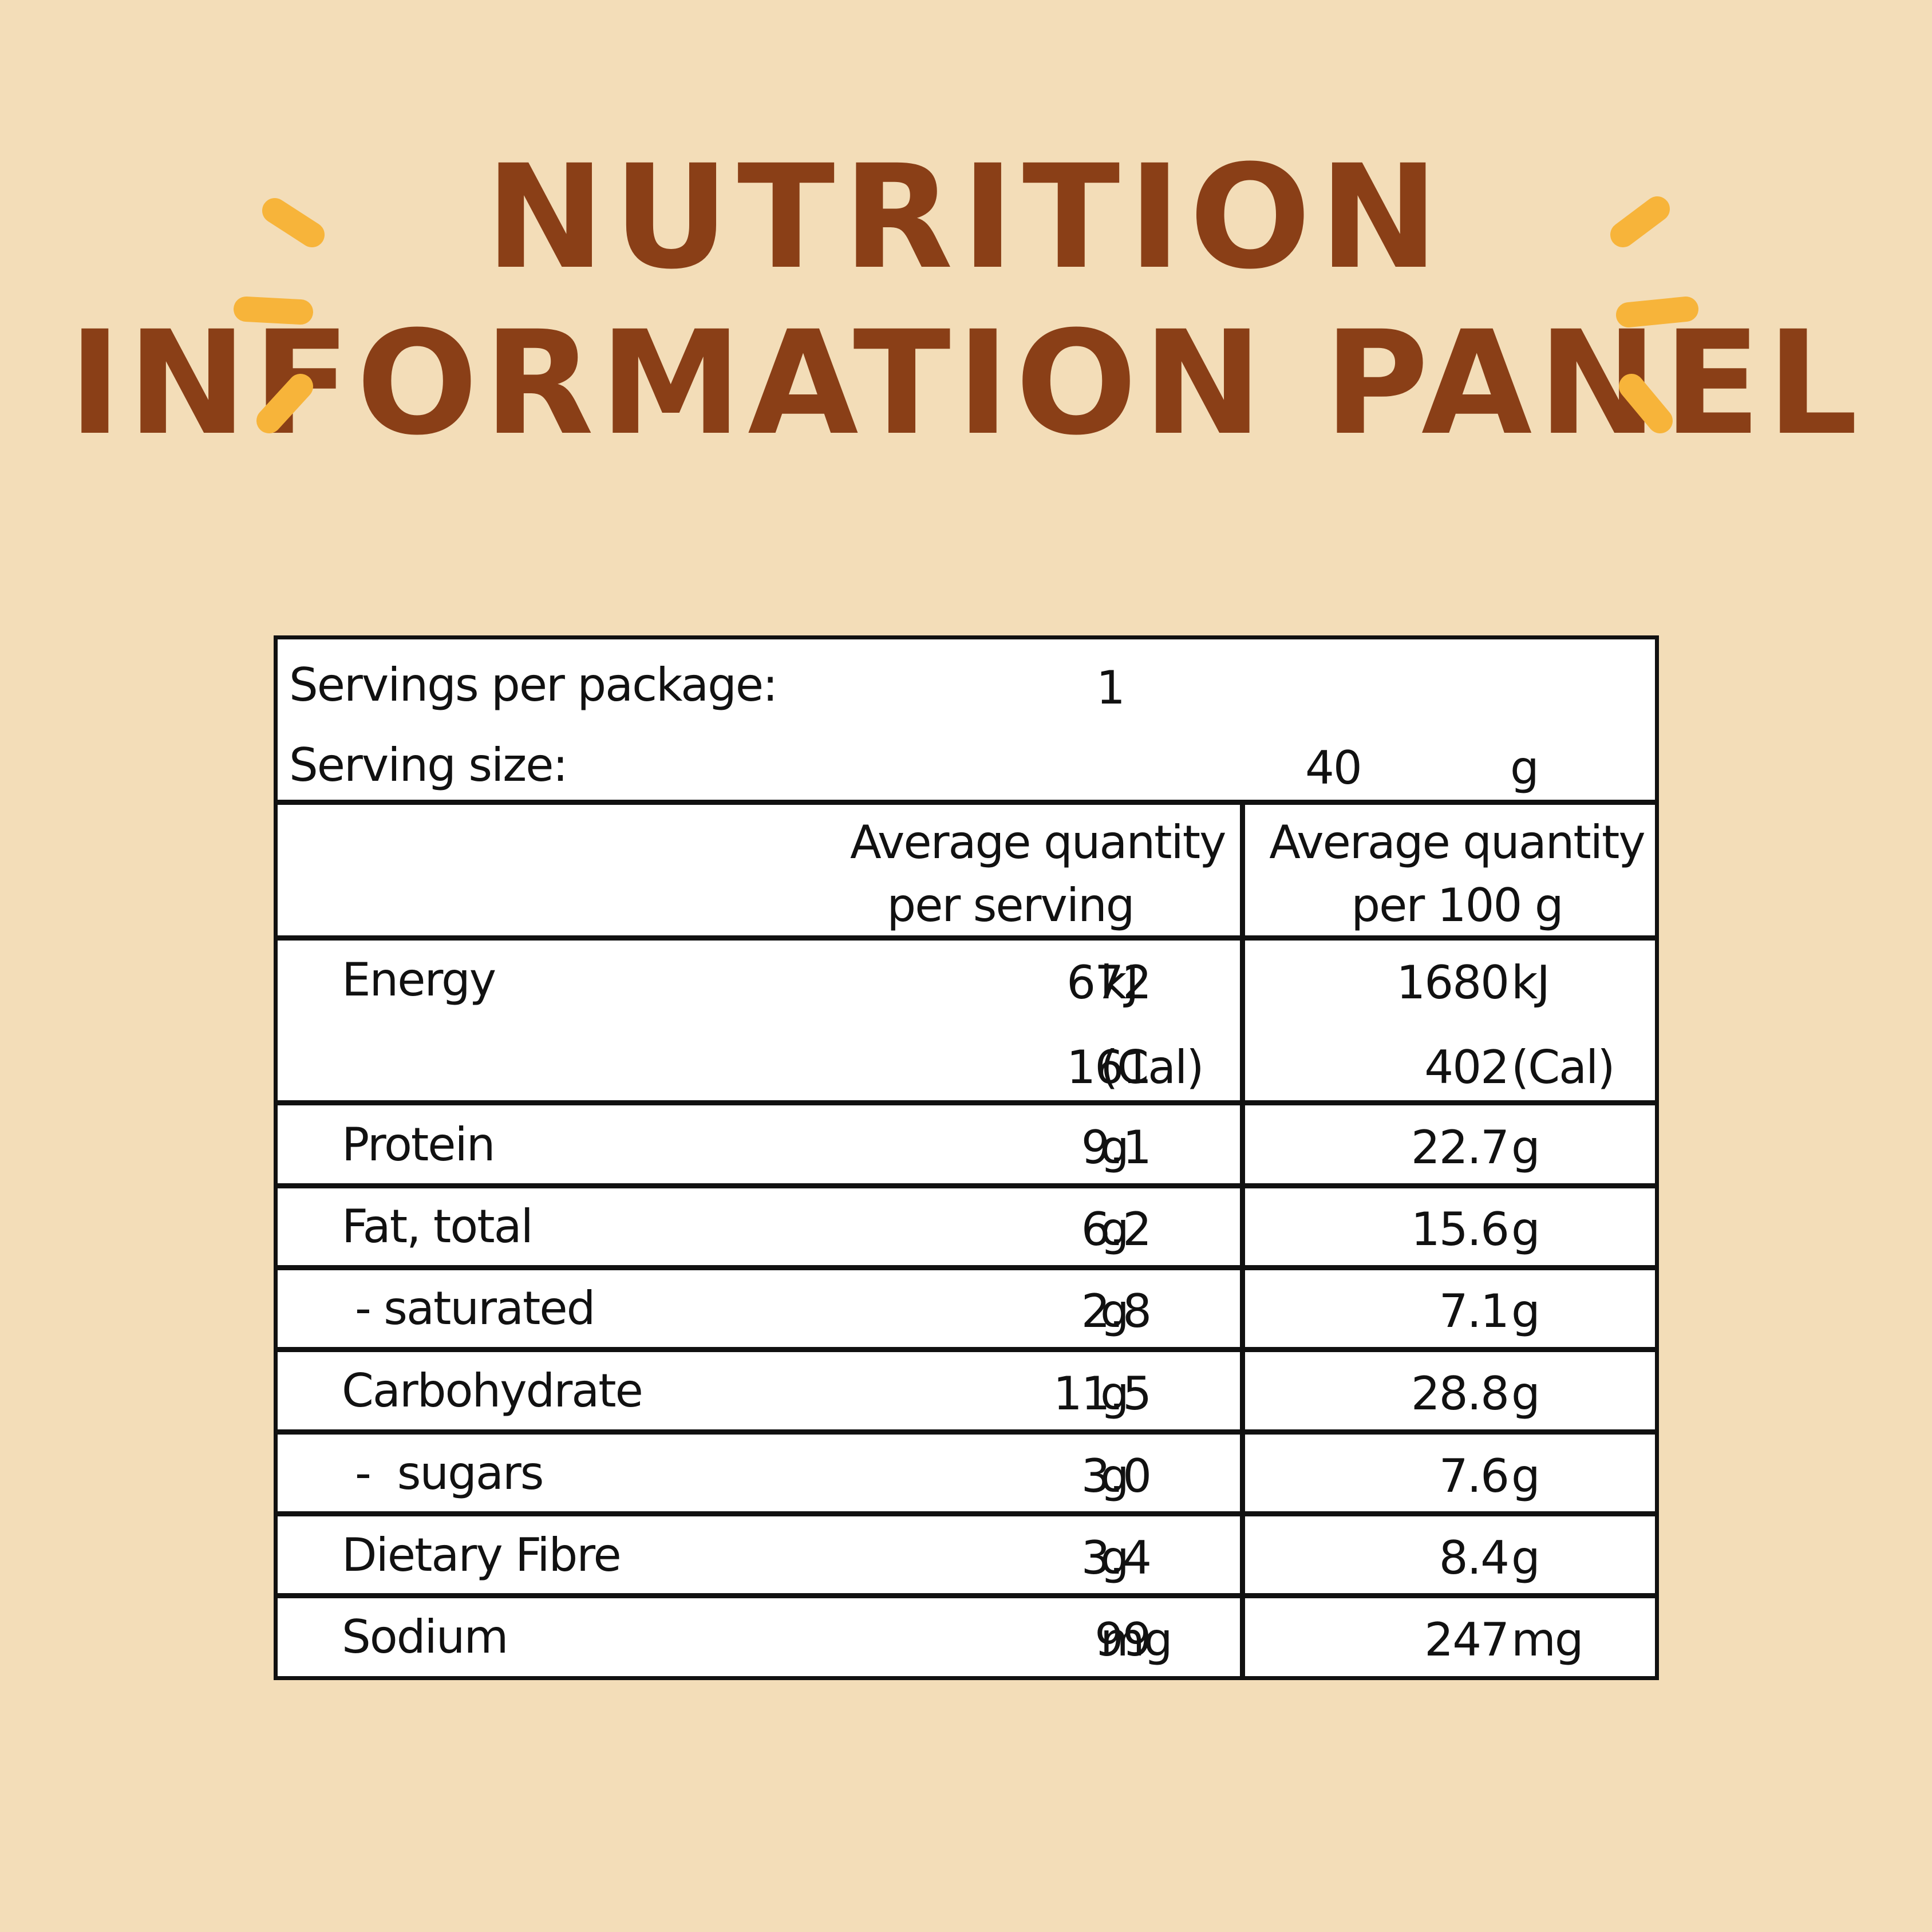  I want to click on row-energy-kj-100g-unit: kJ, so click(1530, 982).